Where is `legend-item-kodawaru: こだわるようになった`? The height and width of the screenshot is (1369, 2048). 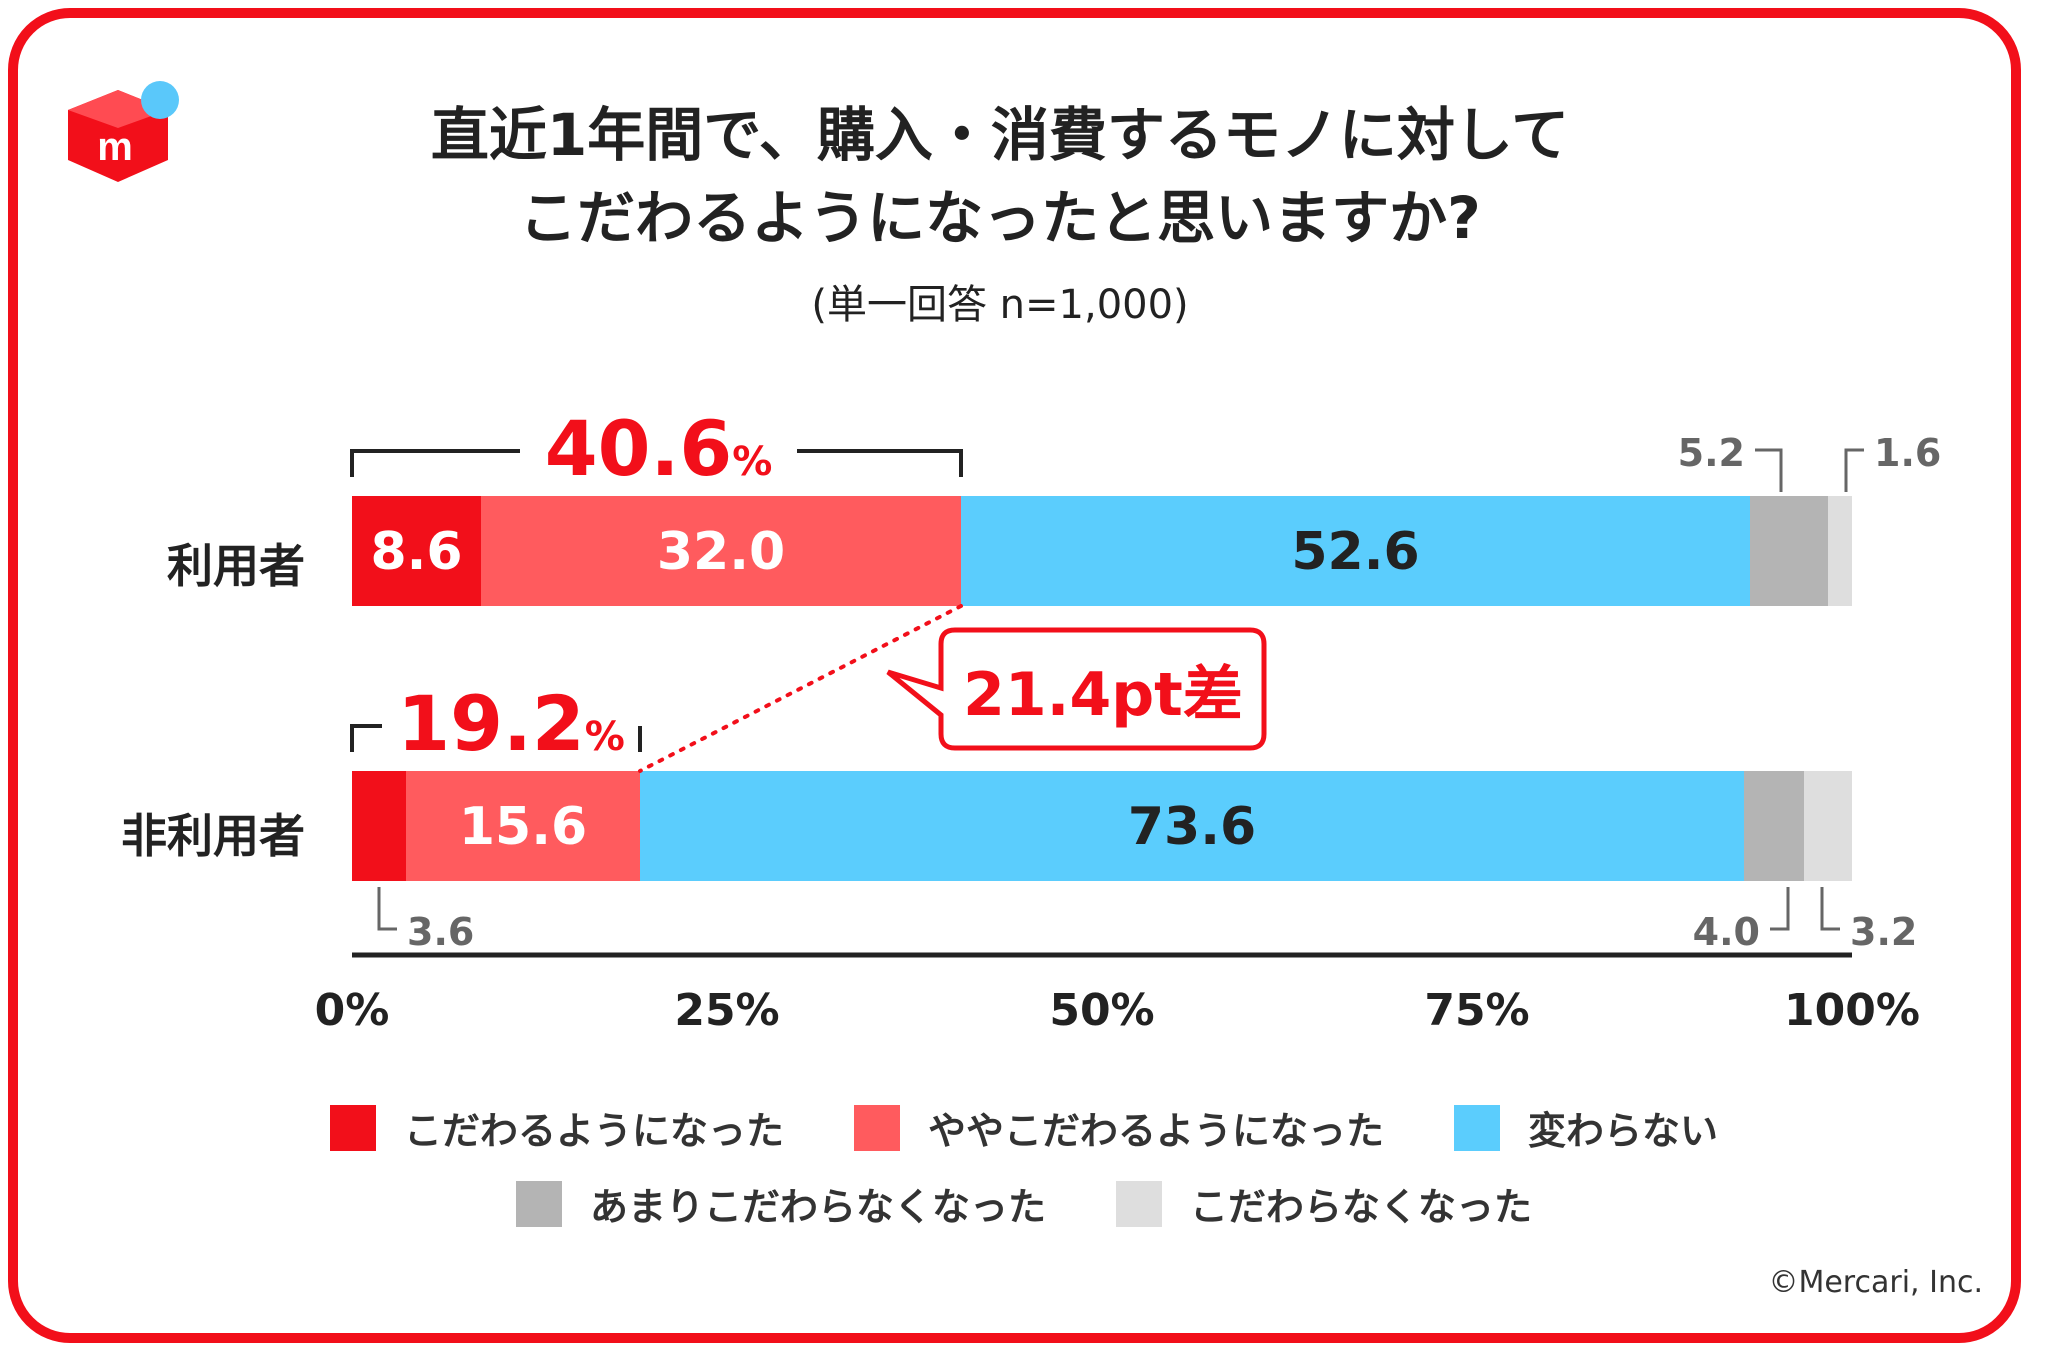
legend-item-kodawaru: こだわるようになった is located at coordinates (556, 1127).